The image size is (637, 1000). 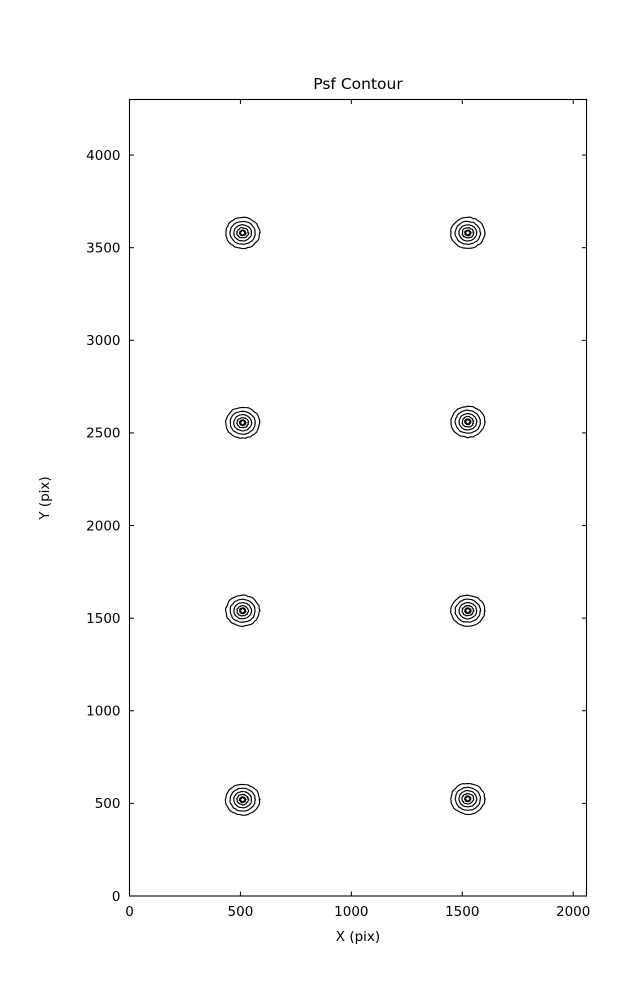 What do you see at coordinates (241, 912) in the screenshot?
I see `x-tick-label: 500` at bounding box center [241, 912].